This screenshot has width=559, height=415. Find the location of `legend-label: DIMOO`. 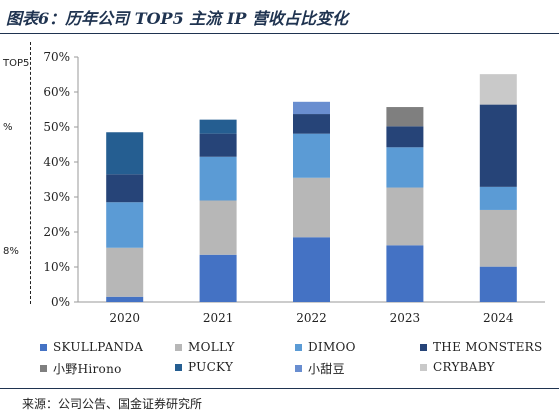

legend-label: DIMOO is located at coordinates (332, 347).